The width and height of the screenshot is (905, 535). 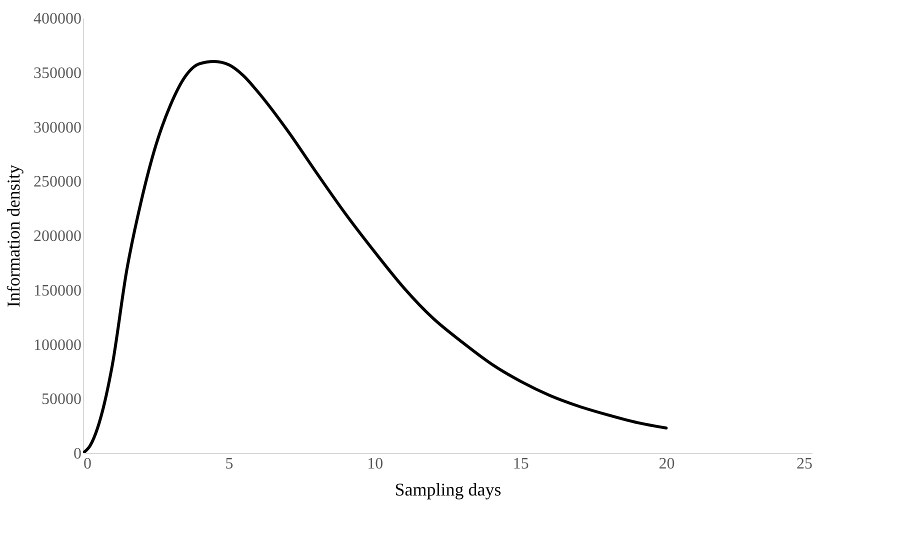 I want to click on y-tick-label: 350000, so click(x=58, y=73).